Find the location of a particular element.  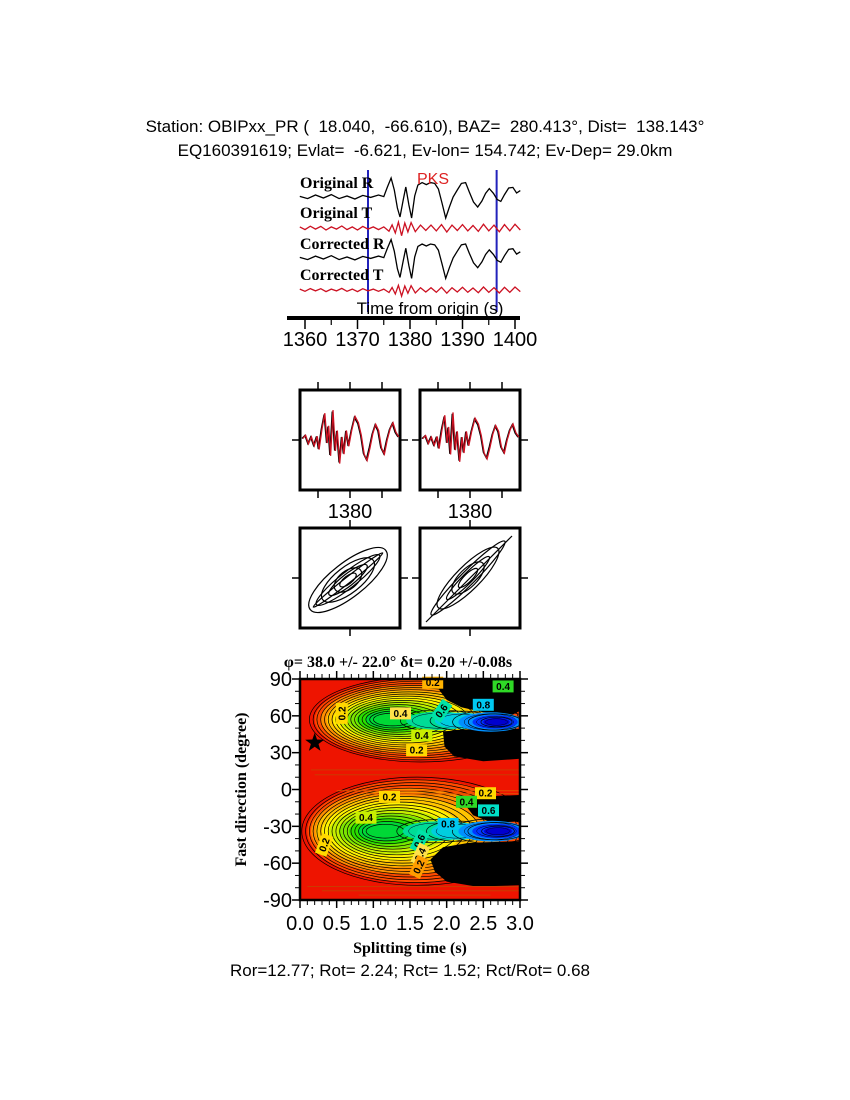

y-tick-label: 60 is located at coordinates (281, 717).